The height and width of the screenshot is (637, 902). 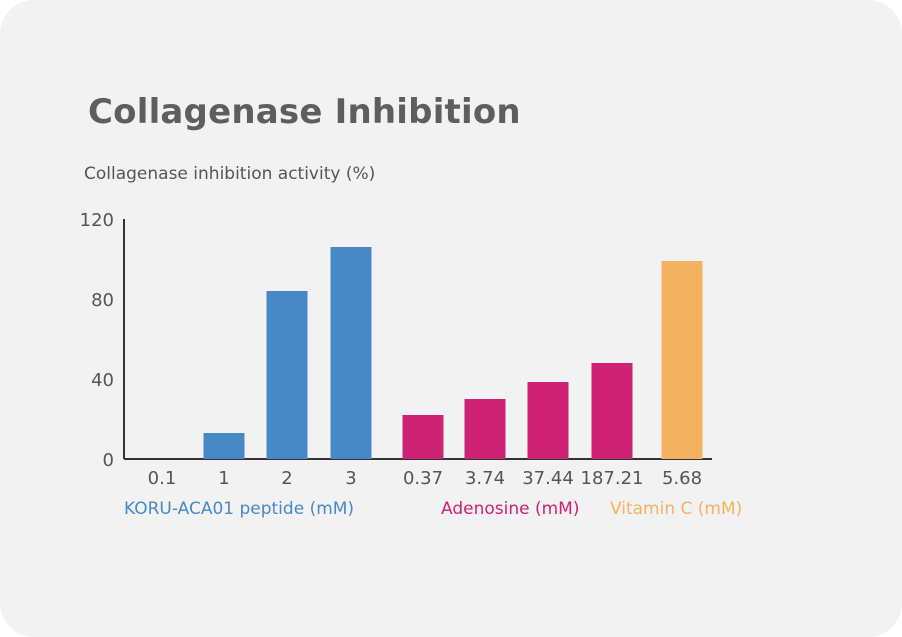 What do you see at coordinates (286, 478) in the screenshot?
I see `x-tick-label: 2` at bounding box center [286, 478].